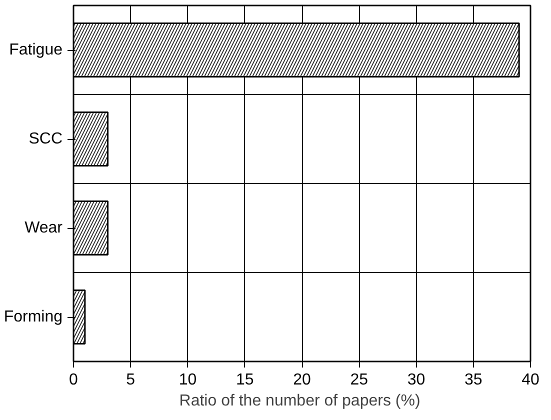  I want to click on x-tick-label: 25, so click(359, 380).